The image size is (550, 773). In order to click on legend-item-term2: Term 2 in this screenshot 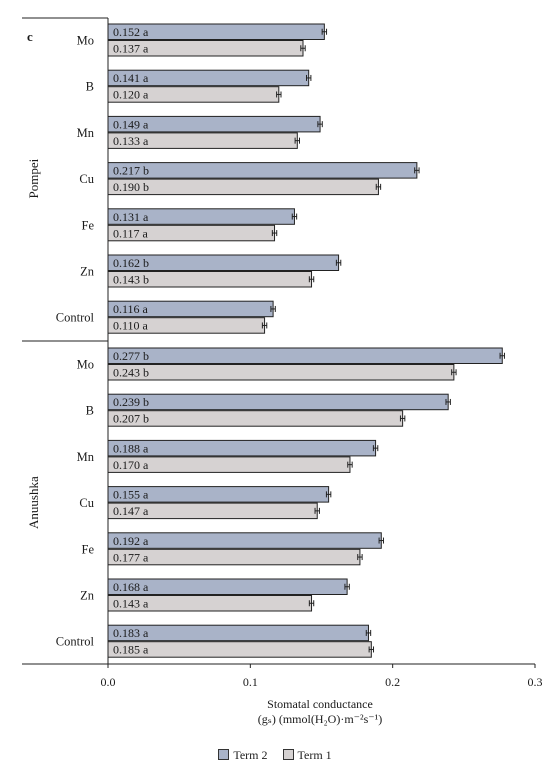, I will do `click(243, 755)`.